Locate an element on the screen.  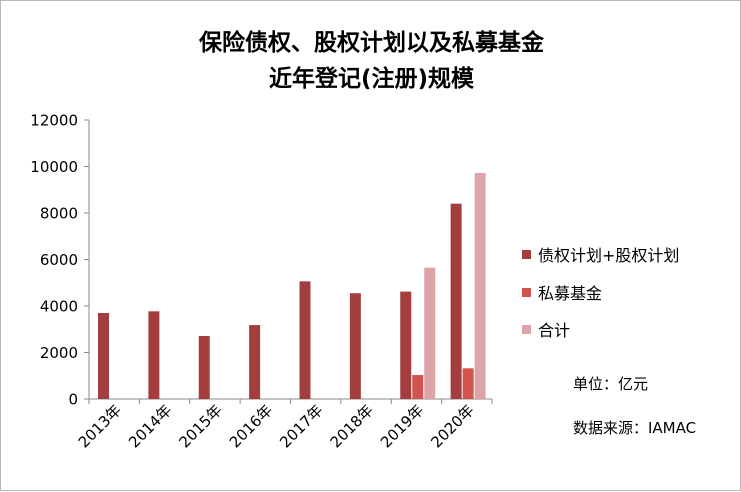
bar-2019年-债权计划+股权计划 is located at coordinates (406, 345).